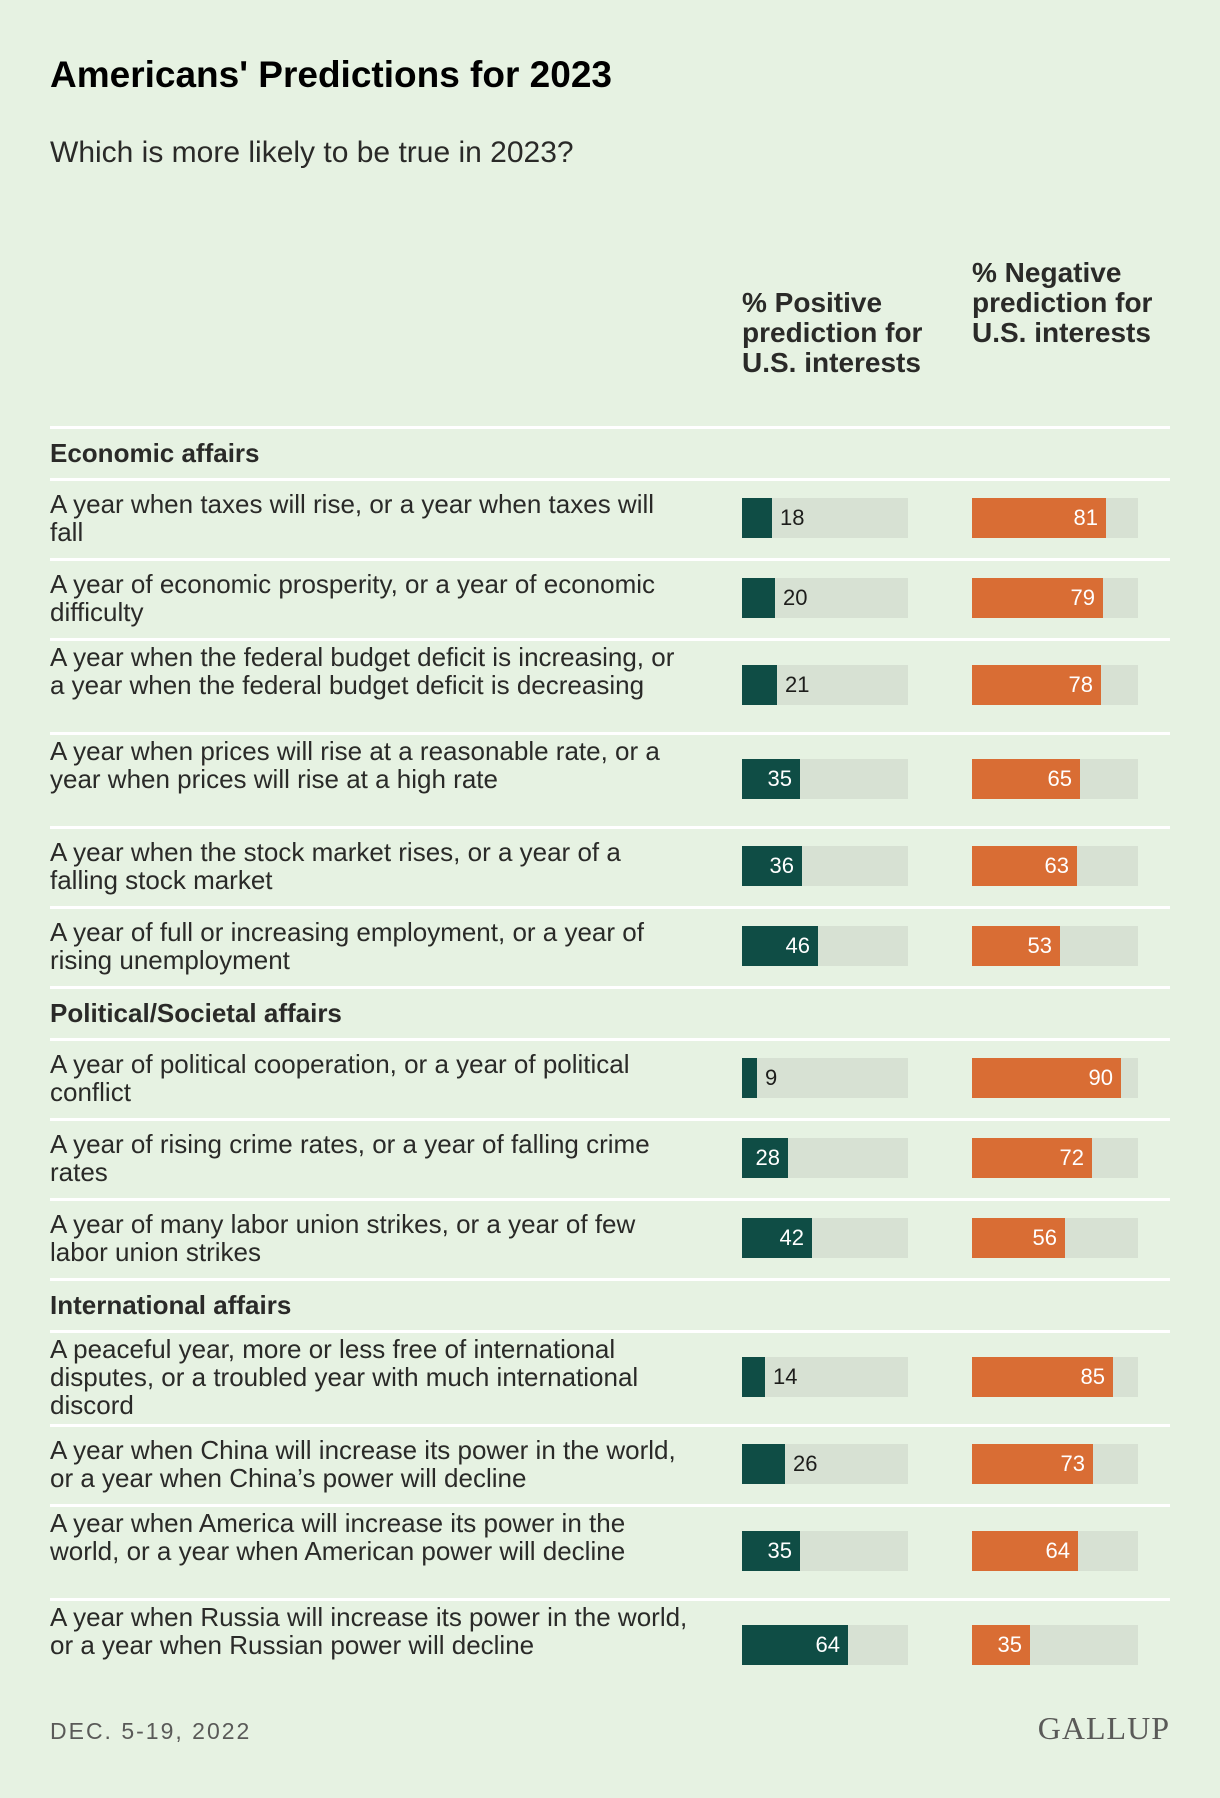 This screenshot has width=1220, height=1798. Describe the element at coordinates (171, 1305) in the screenshot. I see `section-heading: International affairs` at that location.